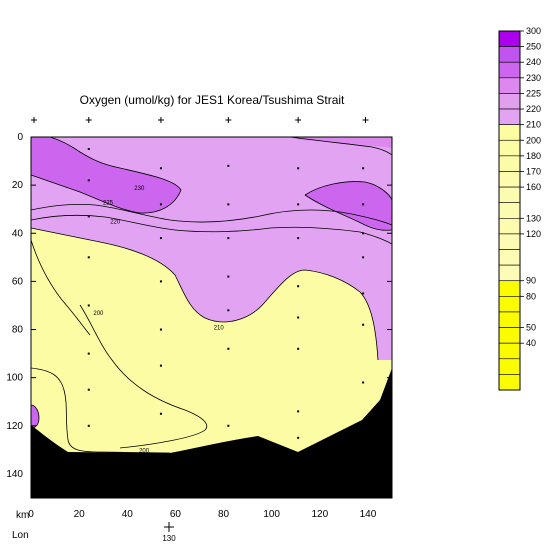 The height and width of the screenshot is (549, 559). Describe the element at coordinates (531, 281) in the screenshot. I see `colorbar-label-90: 90` at that location.